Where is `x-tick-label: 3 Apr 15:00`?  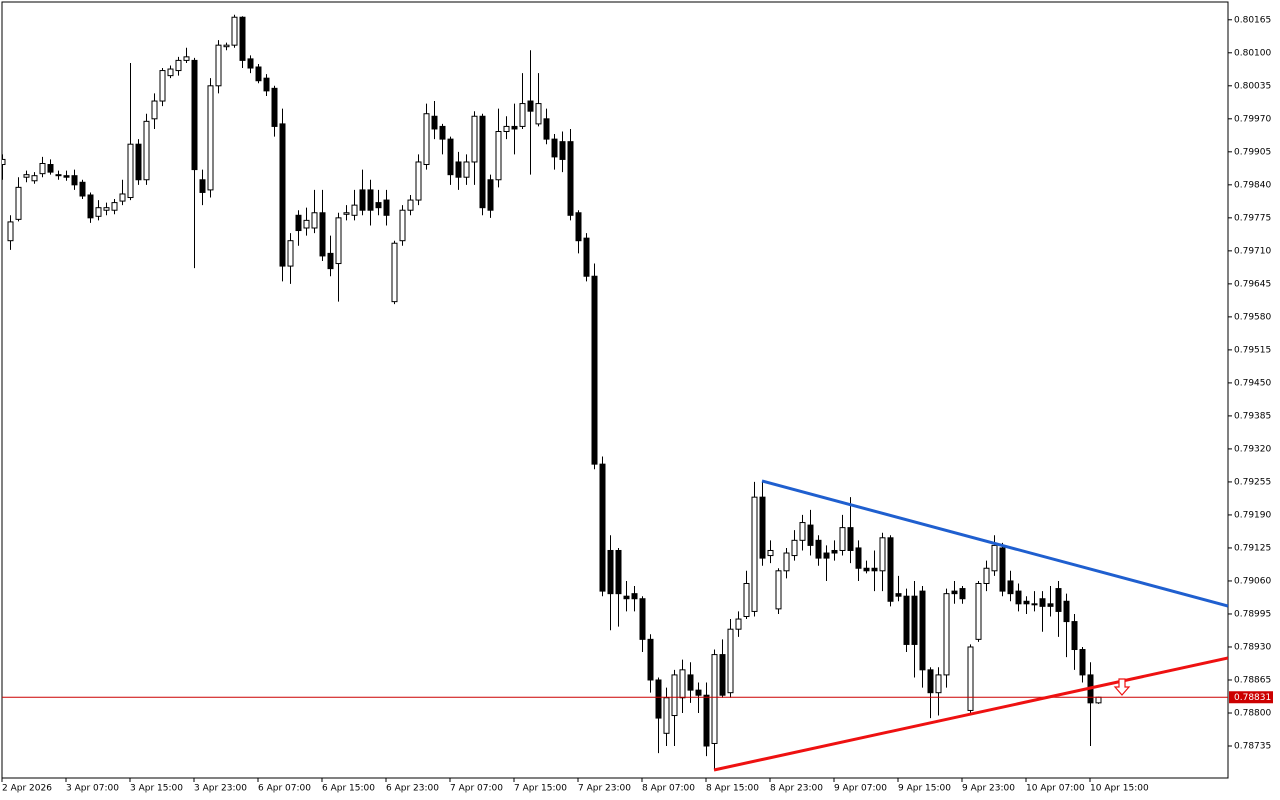 x-tick-label: 3 Apr 15:00 is located at coordinates (156, 789).